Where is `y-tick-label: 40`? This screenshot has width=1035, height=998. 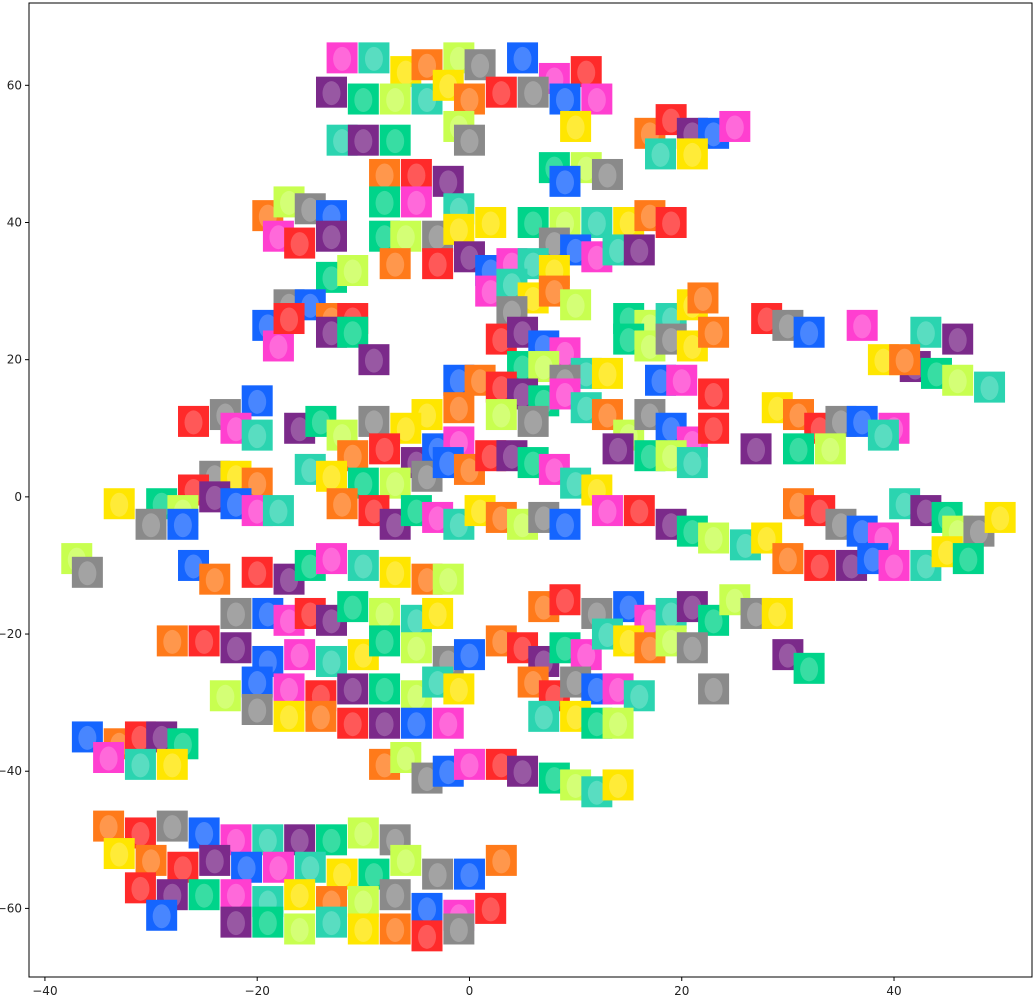
y-tick-label: 40 is located at coordinates (14, 222).